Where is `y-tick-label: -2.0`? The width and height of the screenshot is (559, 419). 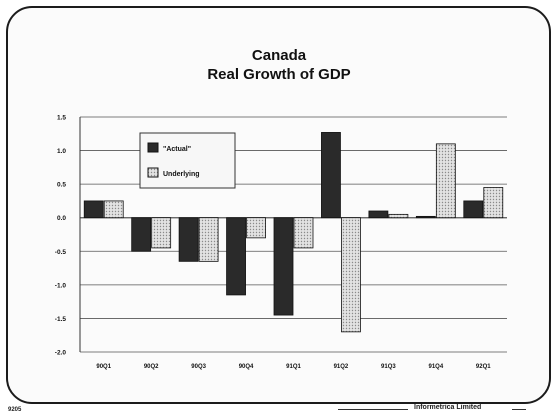
y-tick-label: -2.0 is located at coordinates (61, 353).